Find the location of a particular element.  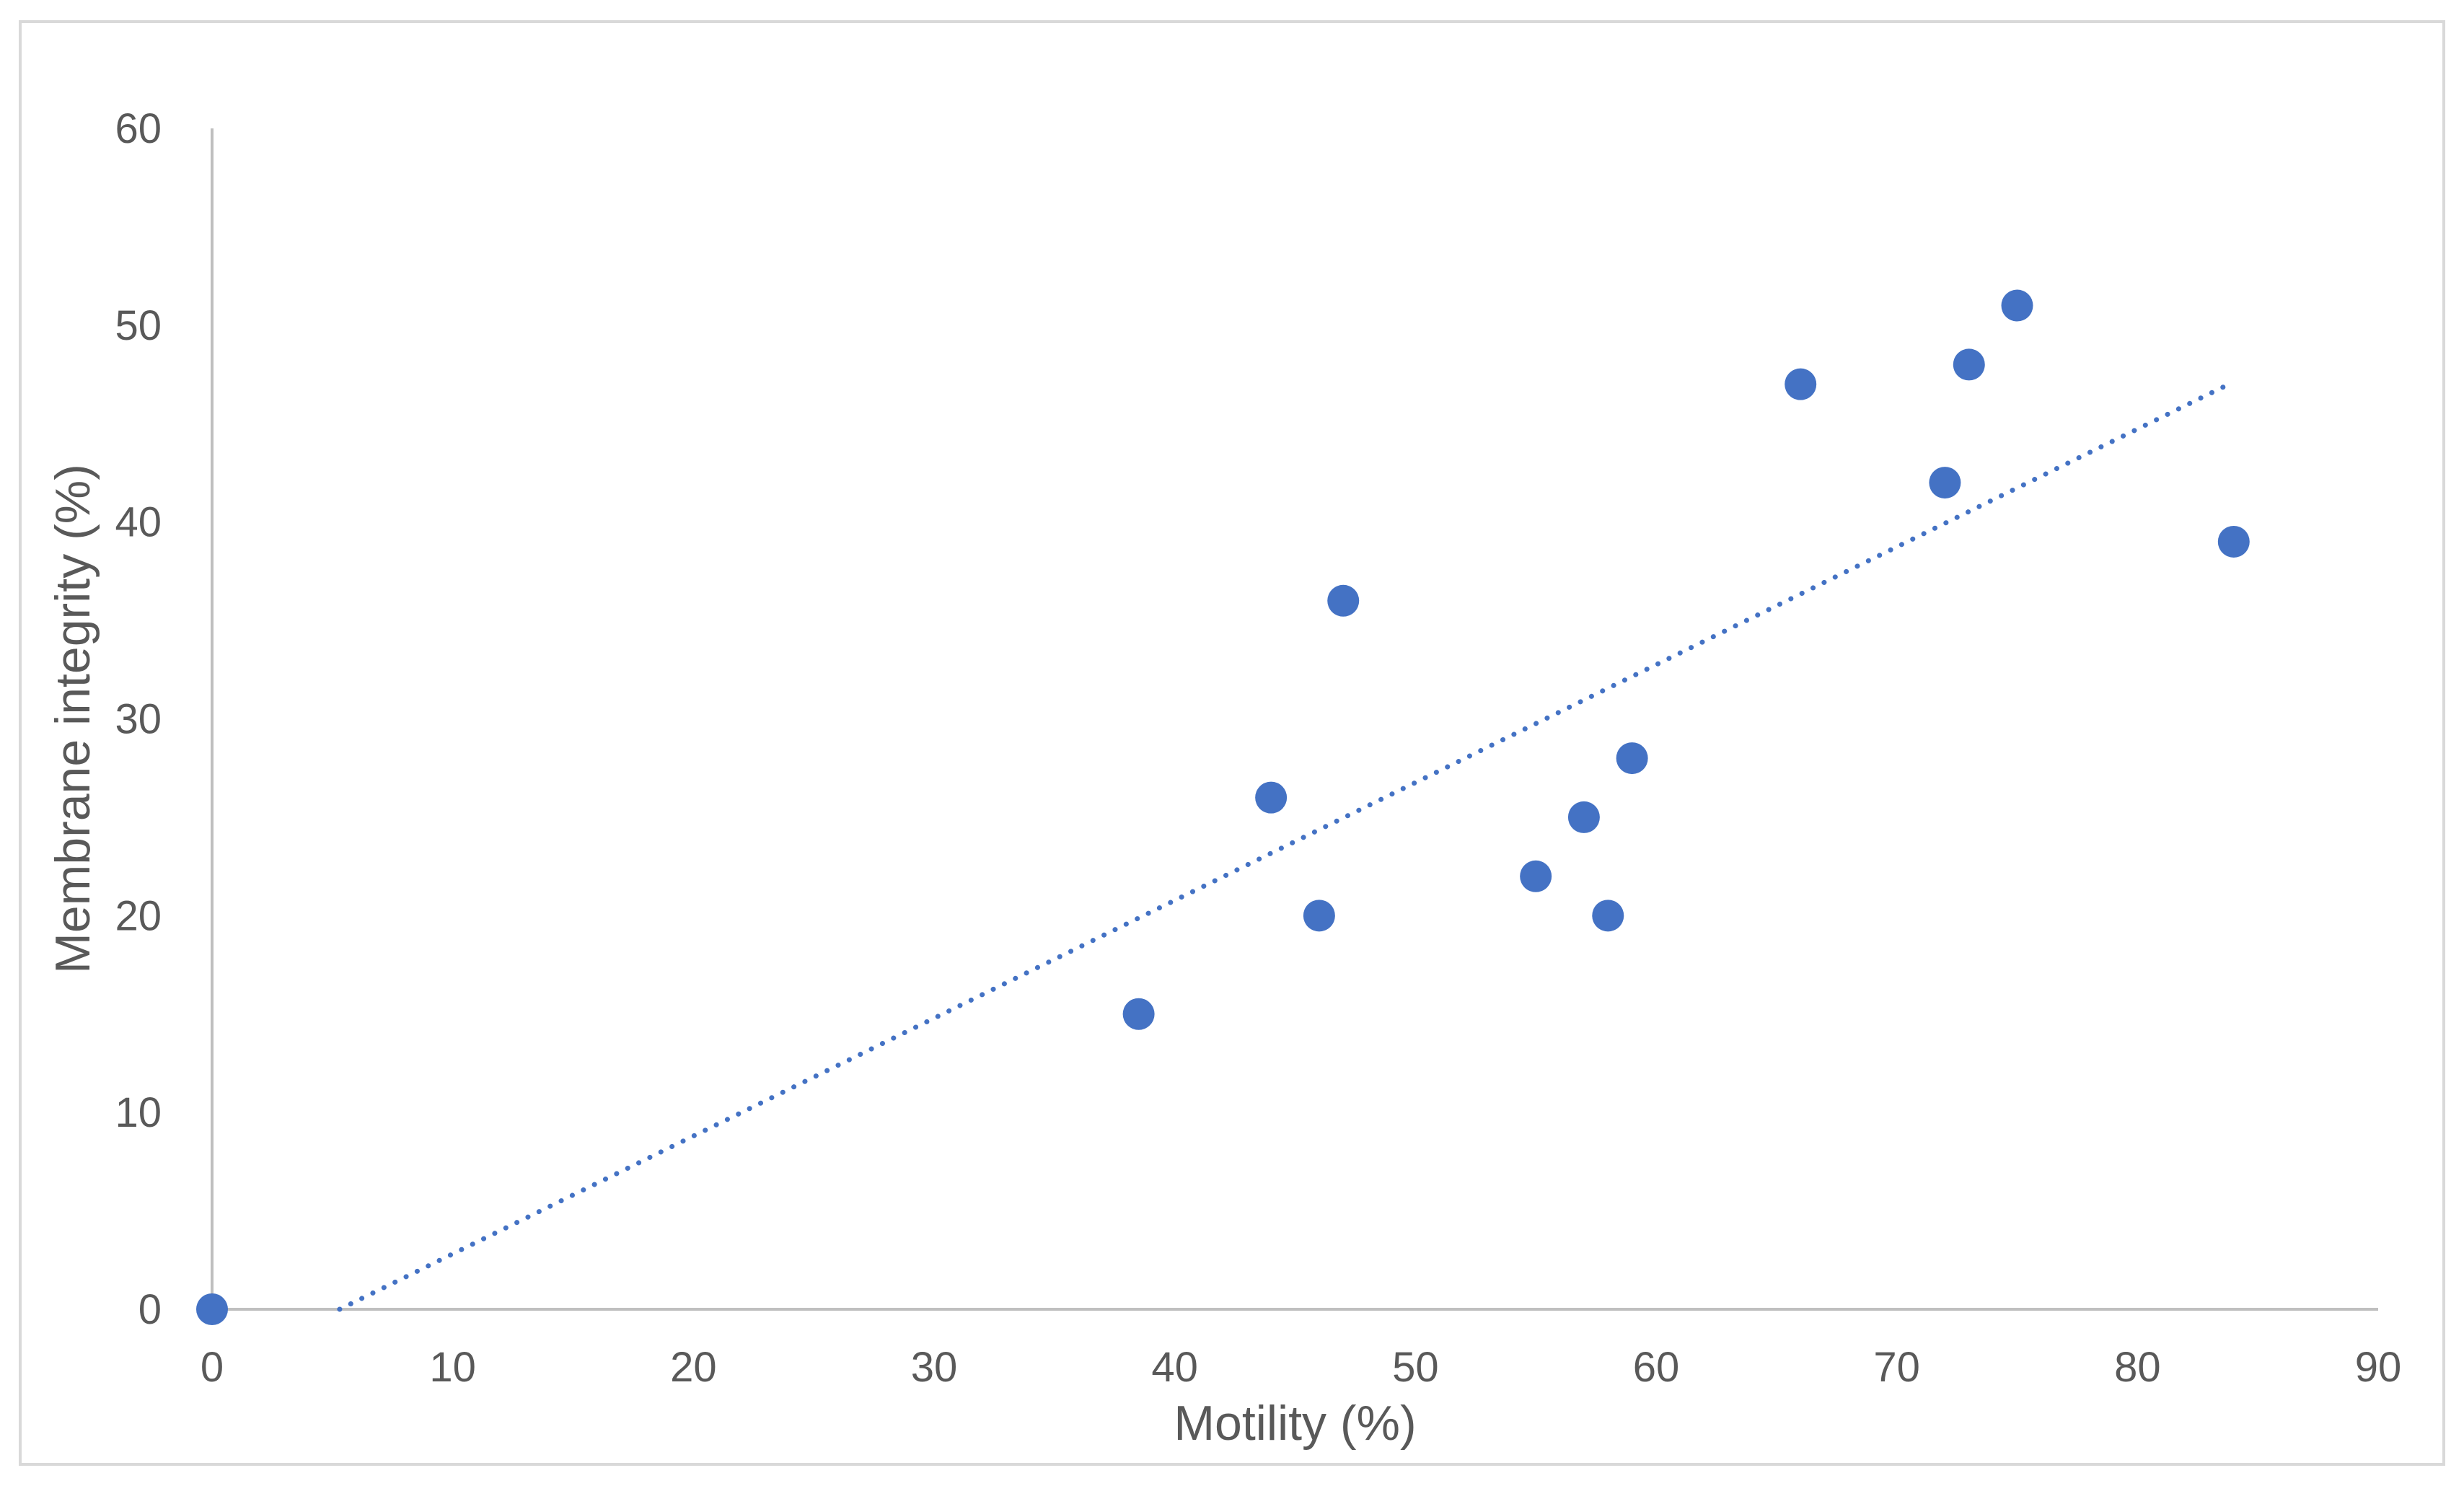

y-tick-label: 30 is located at coordinates (139, 719).